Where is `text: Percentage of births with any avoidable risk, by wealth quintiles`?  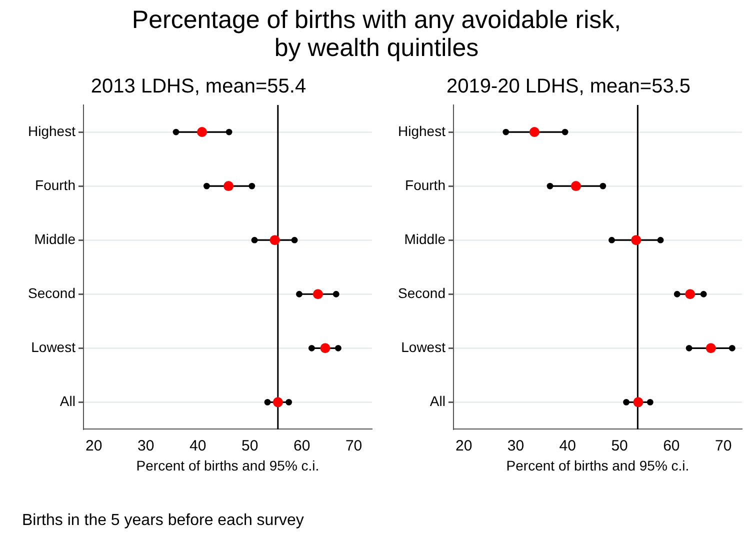
text: Percentage of births with any avoidable risk, by wealth quintiles is located at coordinates (376, 34).